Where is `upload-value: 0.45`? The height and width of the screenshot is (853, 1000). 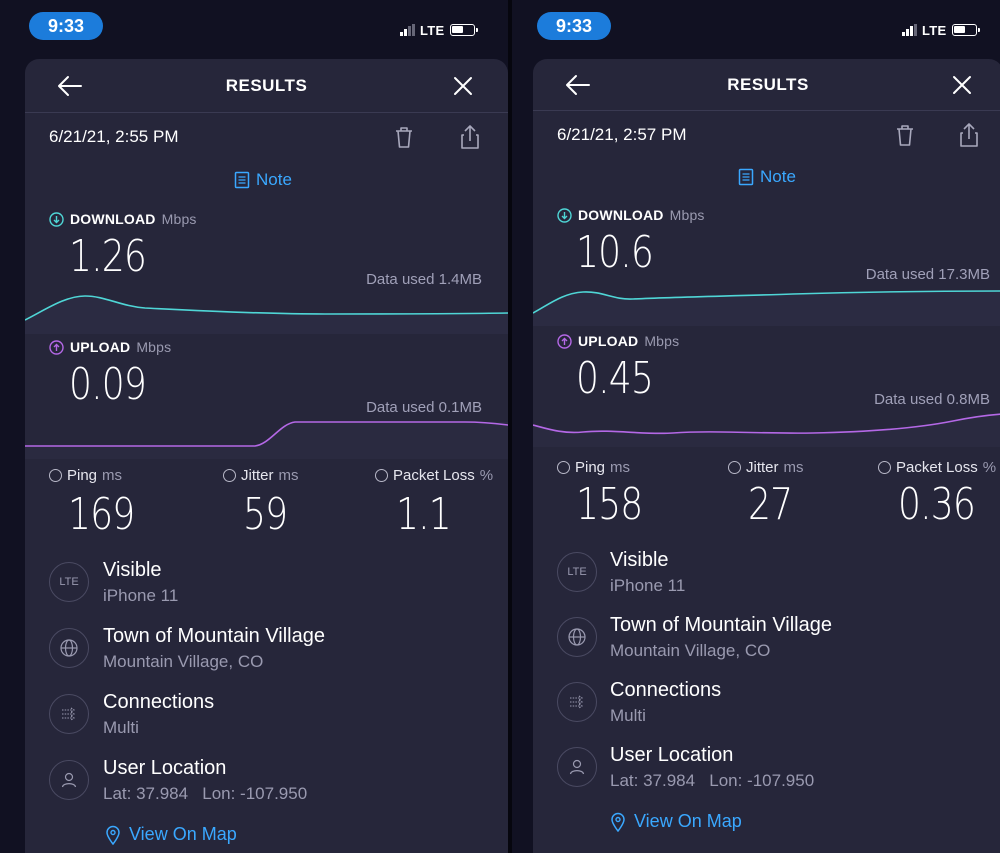
upload-value: 0.45 is located at coordinates (615, 378).